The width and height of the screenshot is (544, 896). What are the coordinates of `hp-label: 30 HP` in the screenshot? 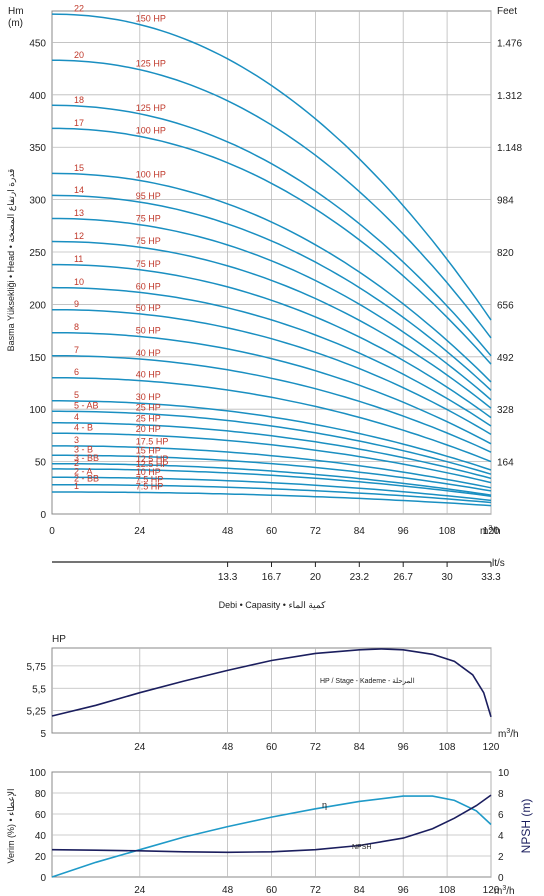 It's located at (148, 397).